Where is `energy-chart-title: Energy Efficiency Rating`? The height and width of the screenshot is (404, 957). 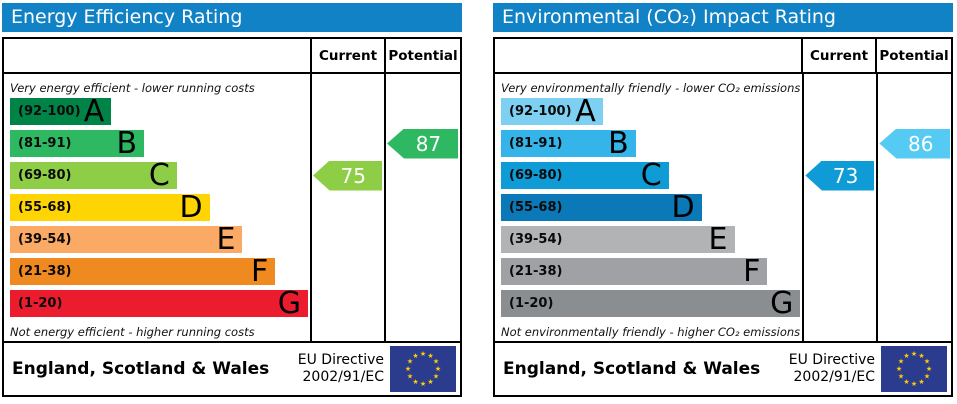
energy-chart-title: Energy Efficiency Rating is located at coordinates (232, 17).